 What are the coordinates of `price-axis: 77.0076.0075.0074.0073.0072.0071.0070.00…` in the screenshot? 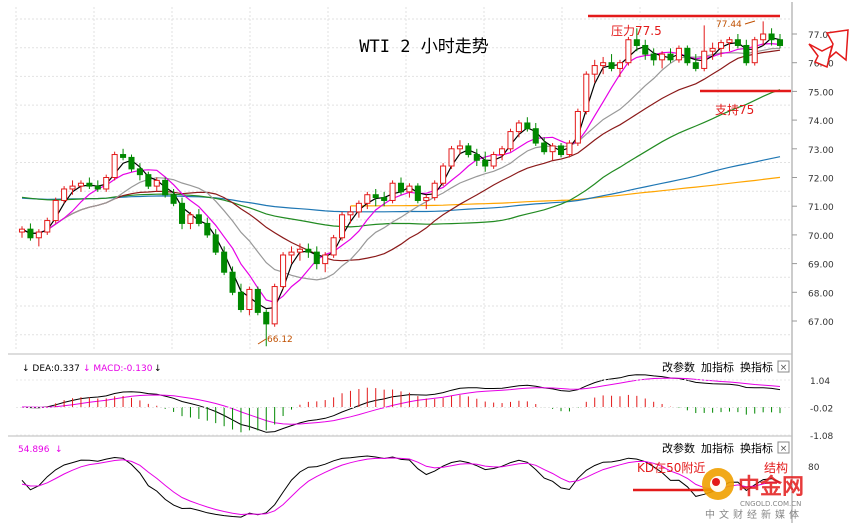 It's located at (813, 179).